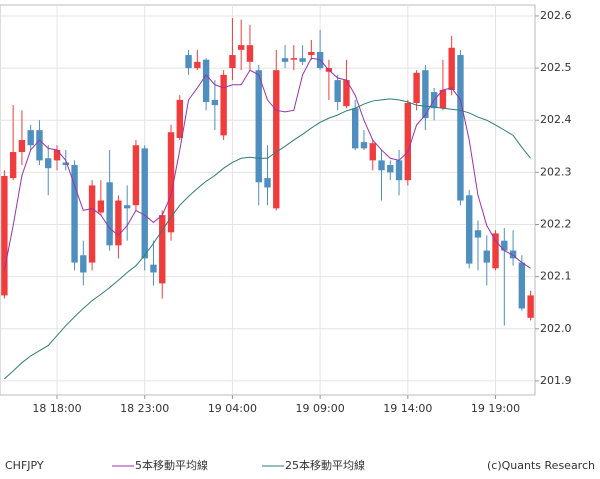 This screenshot has width=600, height=479. Describe the element at coordinates (495, 408) in the screenshot. I see `x-tick-label: 19 19:00` at that location.